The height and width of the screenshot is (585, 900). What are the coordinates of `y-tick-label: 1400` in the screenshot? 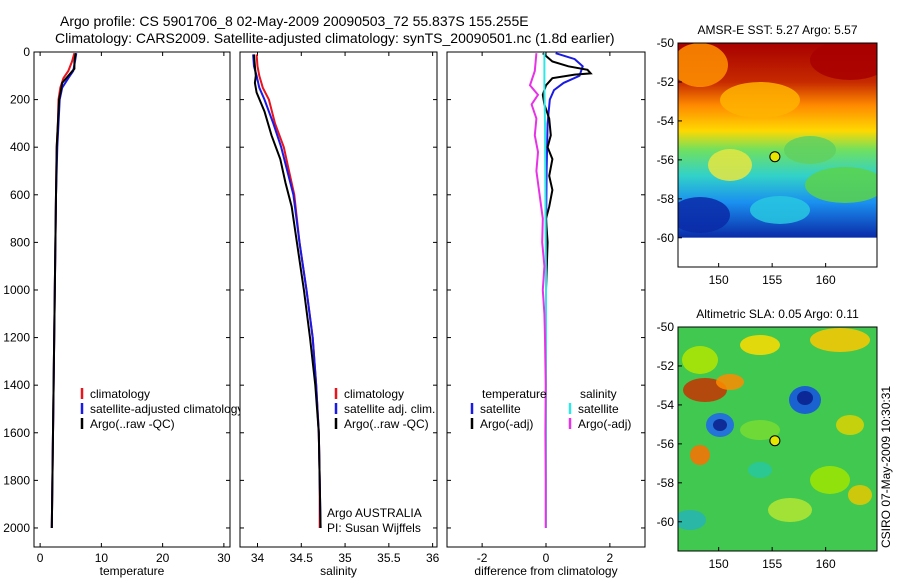 It's located at (16, 385).